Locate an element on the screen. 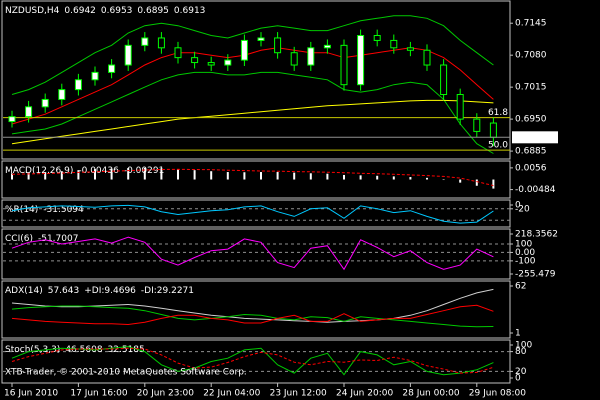 This screenshot has height=400, width=600. panel-title: NZDUSD,H4 0.6942 0.6953 0.6895 0.6913 is located at coordinates (105, 11).